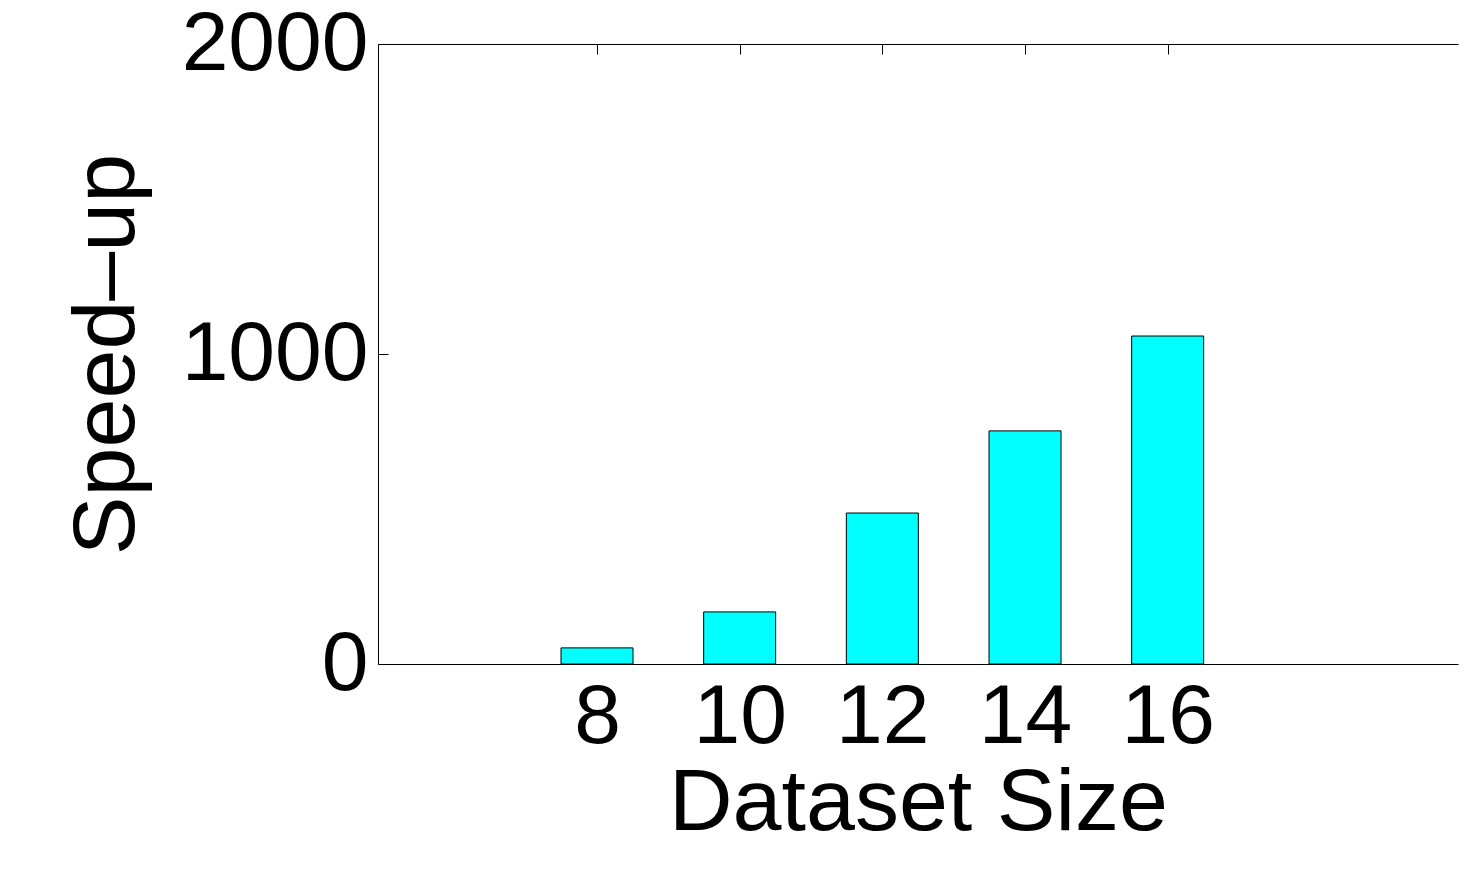 The width and height of the screenshot is (1464, 874). I want to click on y-tick-label: 2000, so click(275, 44).